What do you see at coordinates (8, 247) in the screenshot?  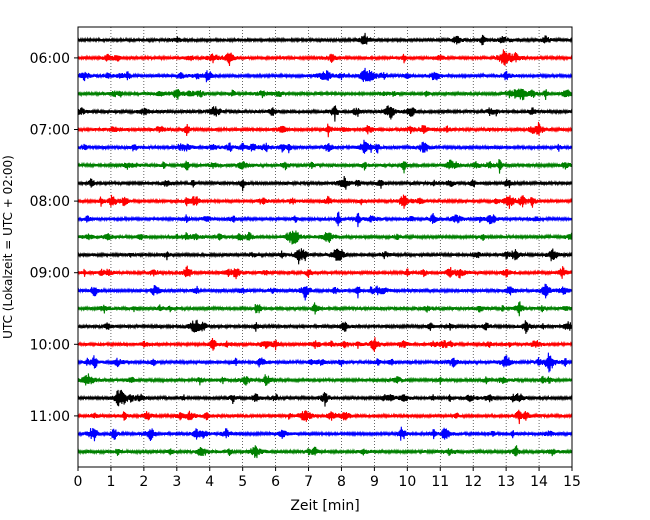 I see `y-axis-label: UTC (Lokalzeit = UTC + 02:00)` at bounding box center [8, 247].